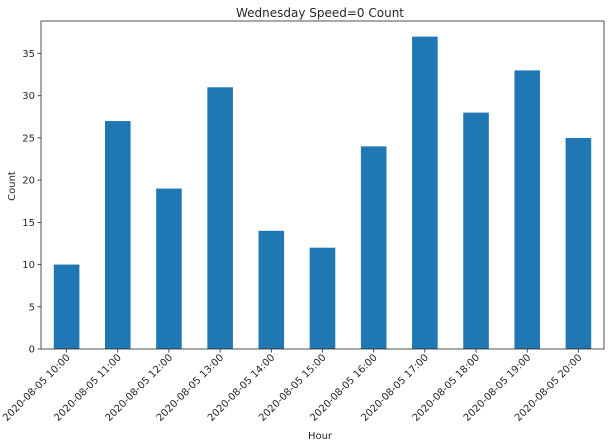 Image resolution: width=615 pixels, height=447 pixels. What do you see at coordinates (28, 138) in the screenshot?
I see `y-tick-label-5: 25` at bounding box center [28, 138].